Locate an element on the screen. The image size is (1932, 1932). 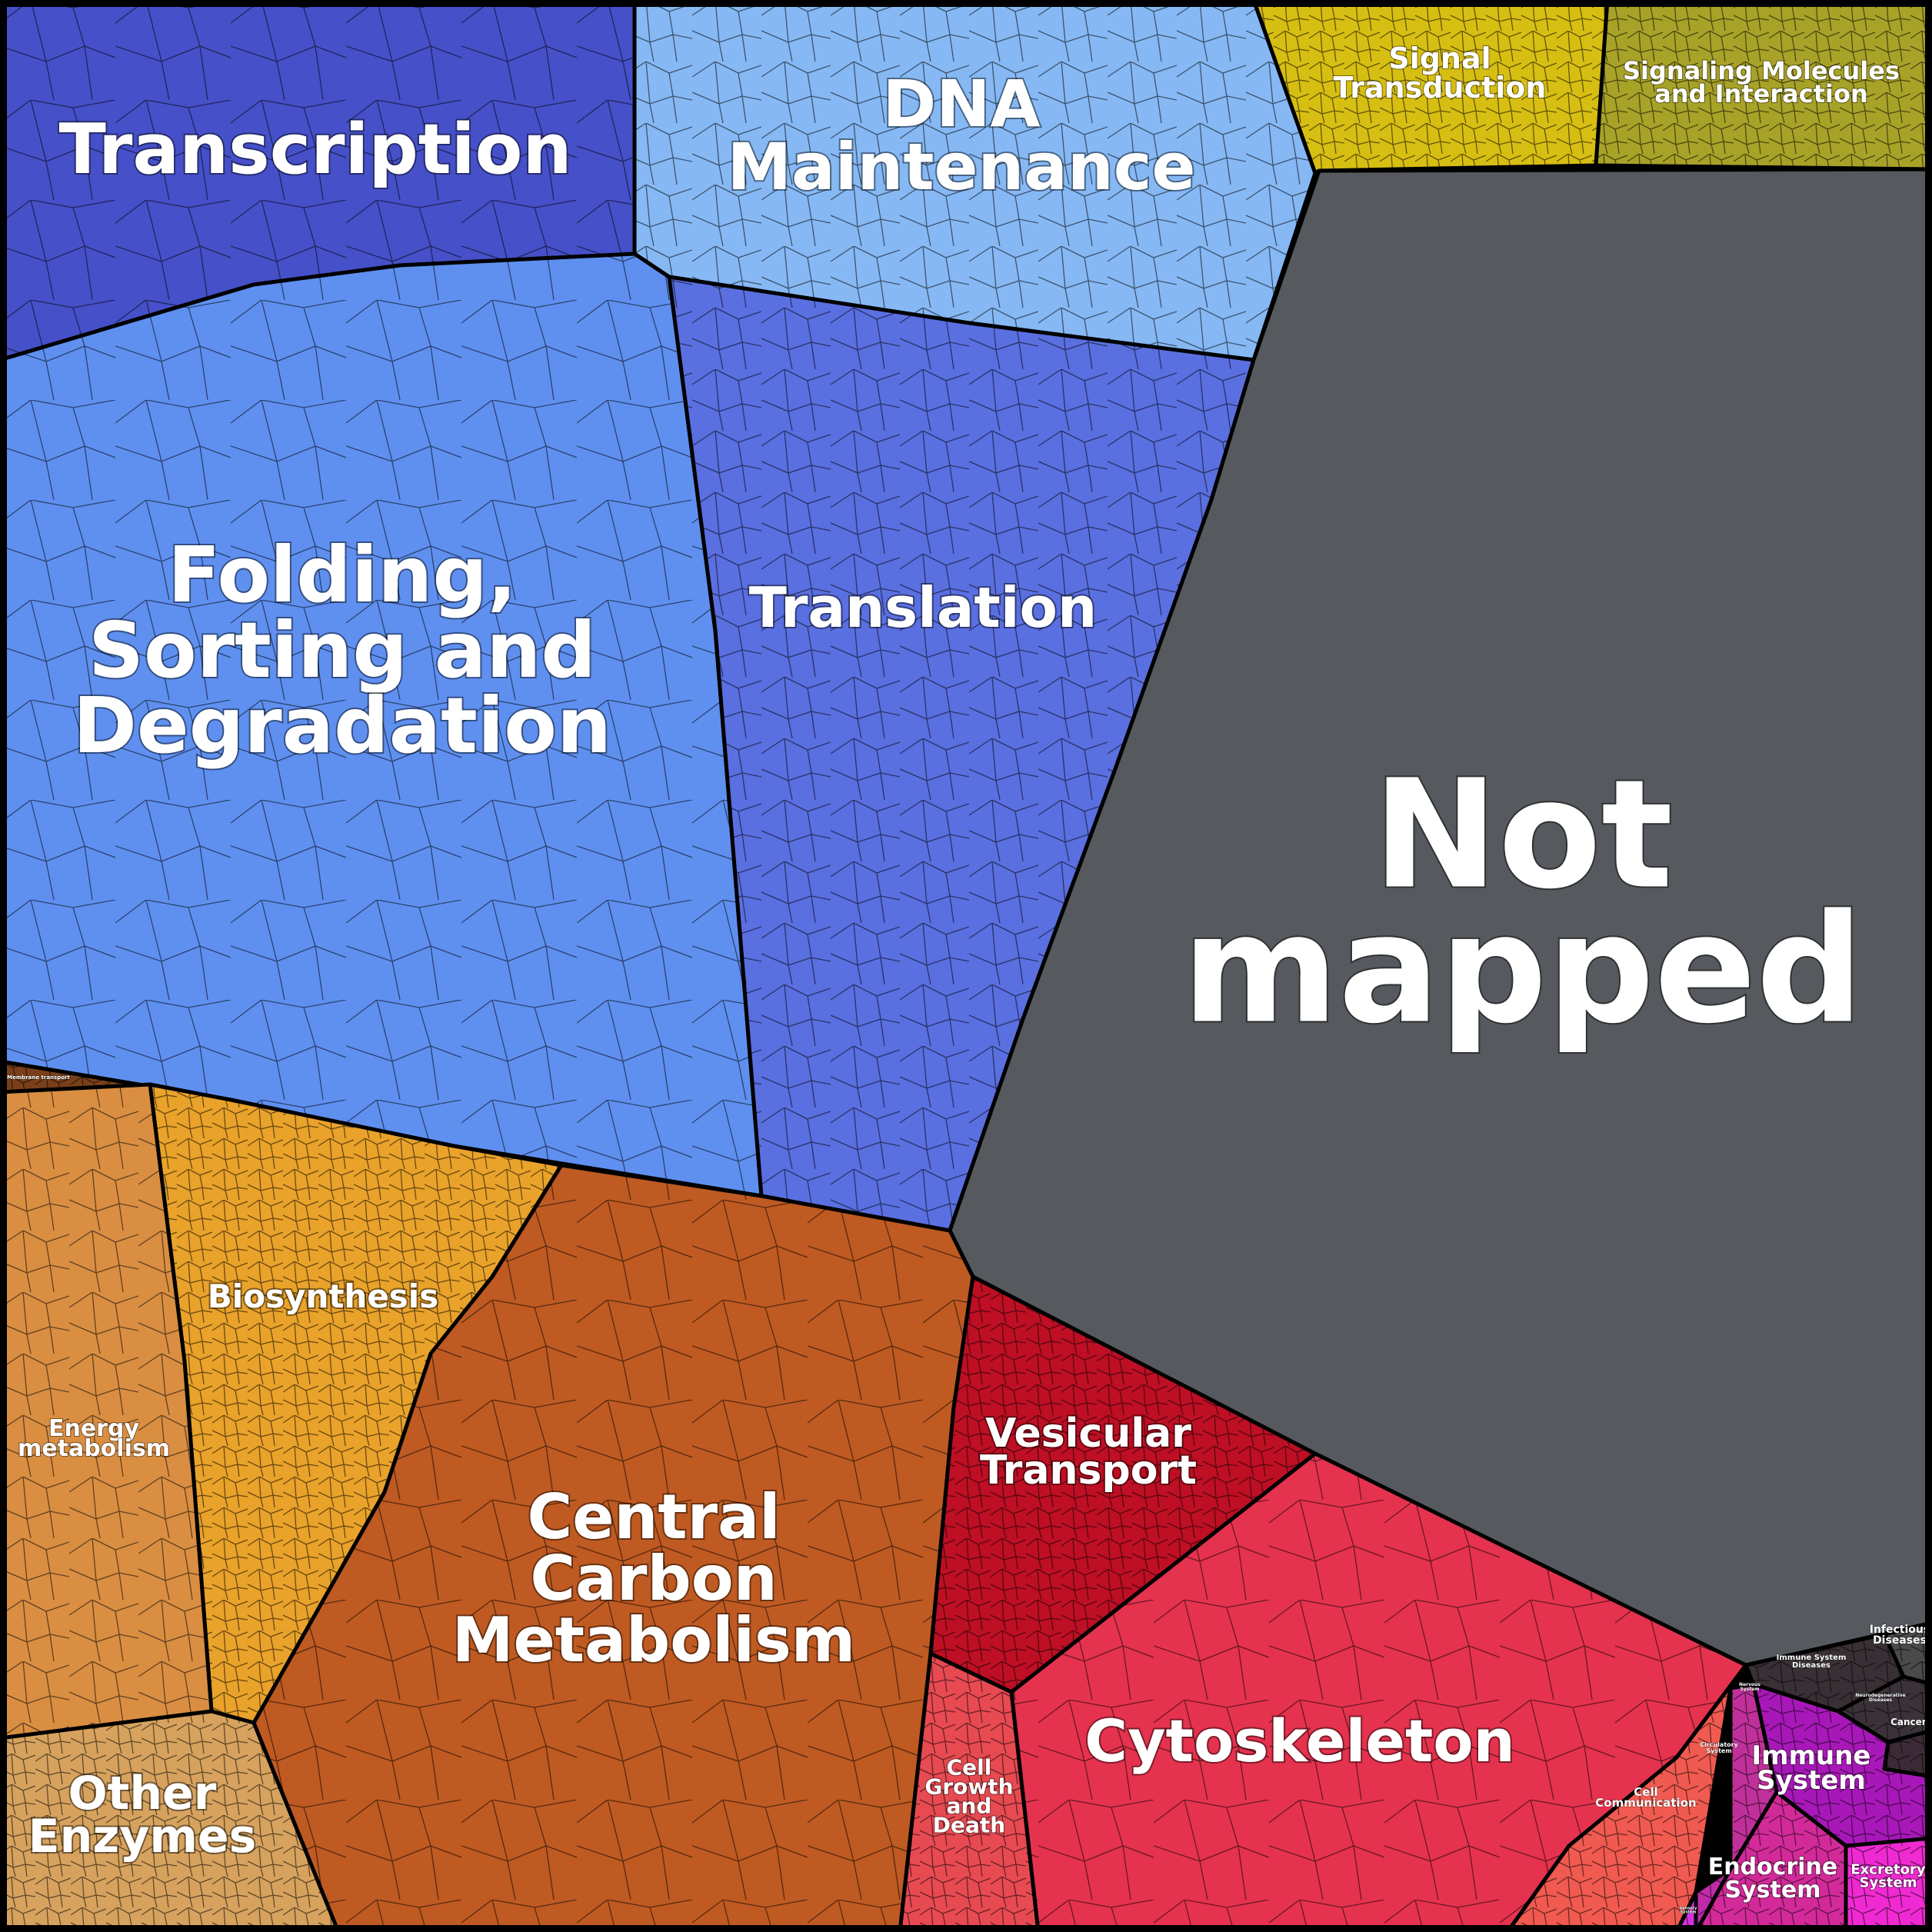
region-dna is located at coordinates (974, 181).